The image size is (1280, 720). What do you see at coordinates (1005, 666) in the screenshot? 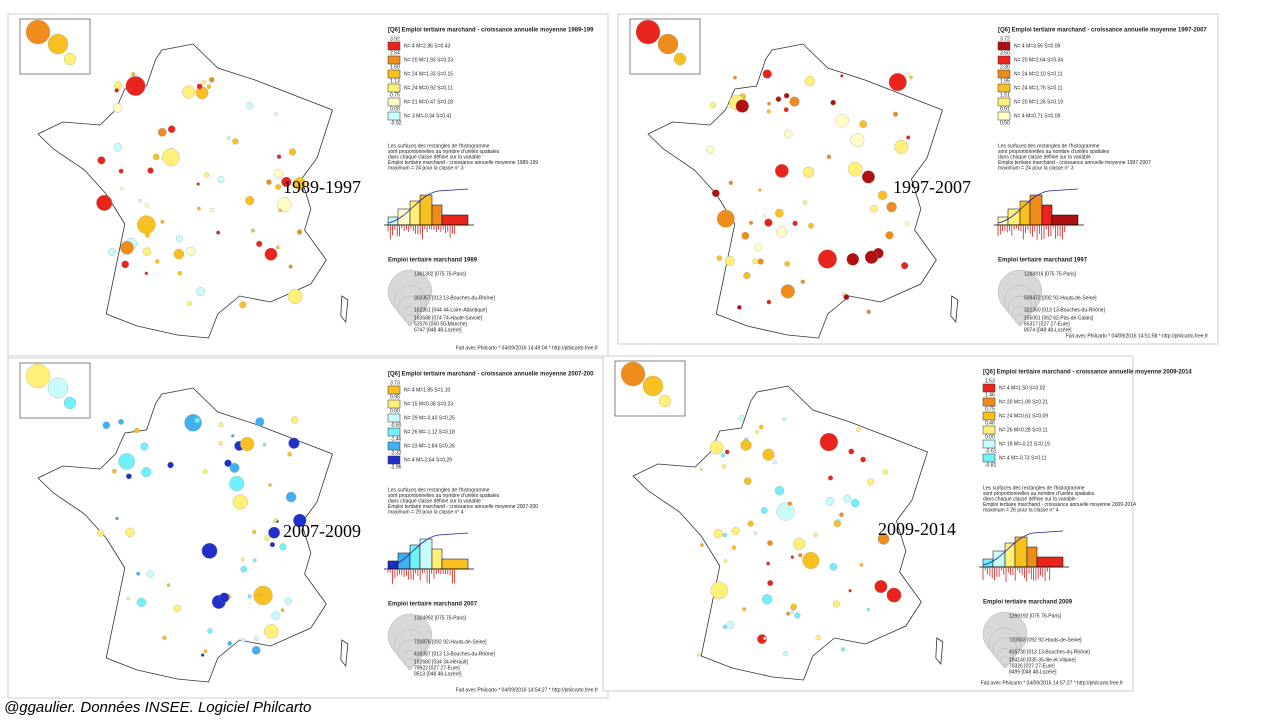
I see `size-circle` at bounding box center [1005, 666].